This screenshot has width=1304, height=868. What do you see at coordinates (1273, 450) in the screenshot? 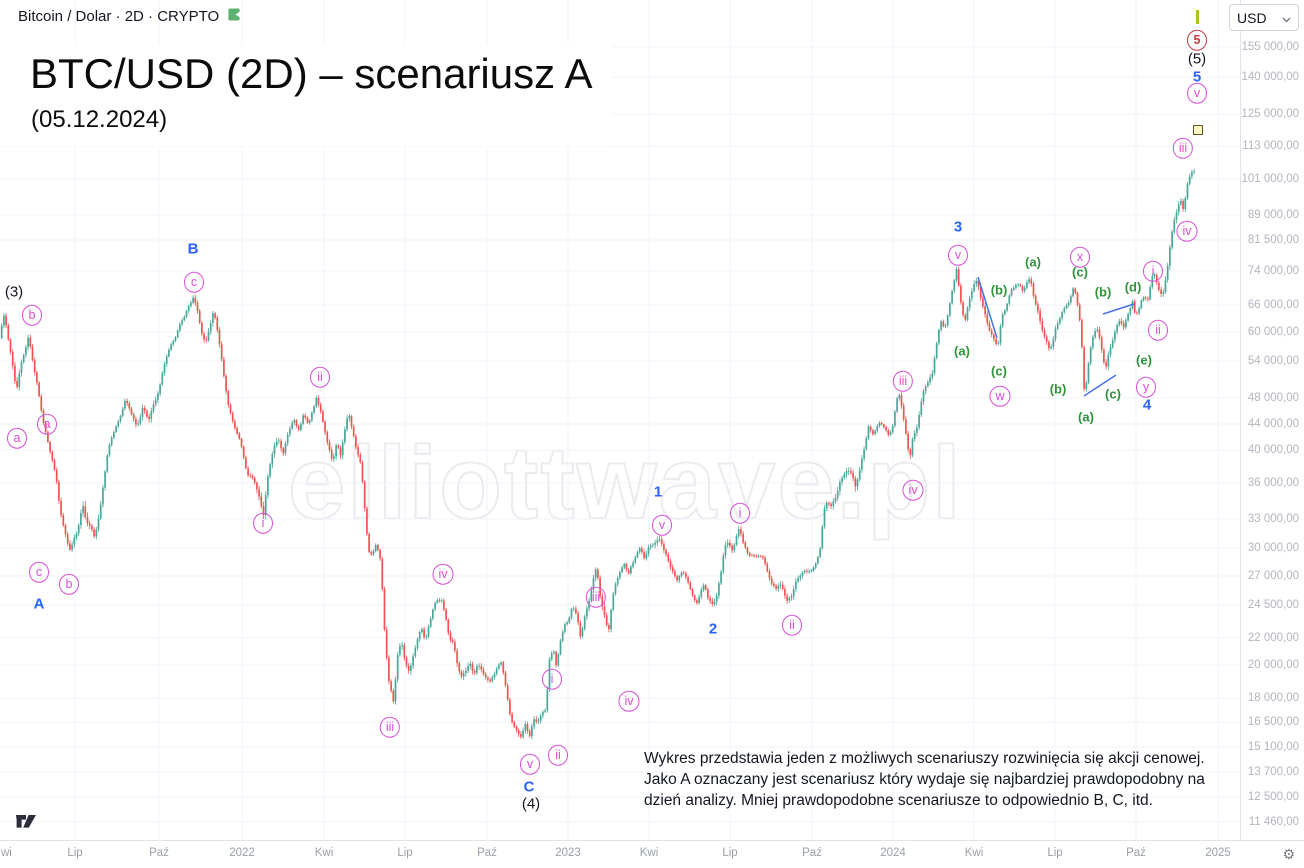
I see `price-tick-label: 40 000,00` at bounding box center [1273, 450].